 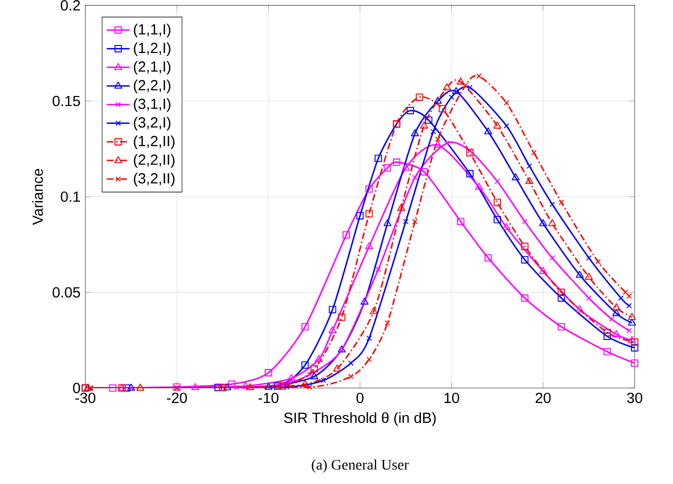 What do you see at coordinates (360, 398) in the screenshot?
I see `x-tick-label: 0` at bounding box center [360, 398].